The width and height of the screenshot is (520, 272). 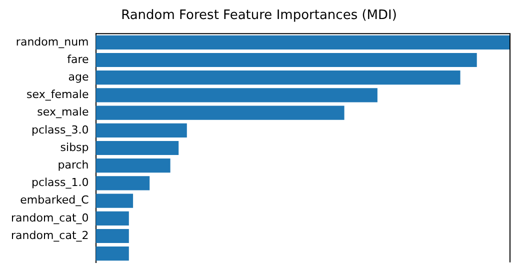 I want to click on y-tick-label: sex_female, so click(x=57, y=95).